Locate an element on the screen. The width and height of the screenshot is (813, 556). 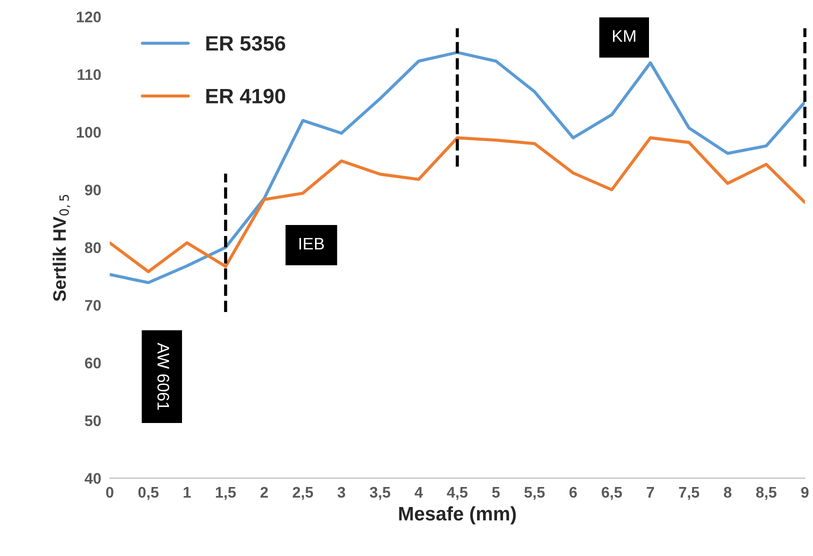
x-tick-label: 0 is located at coordinates (110, 492).